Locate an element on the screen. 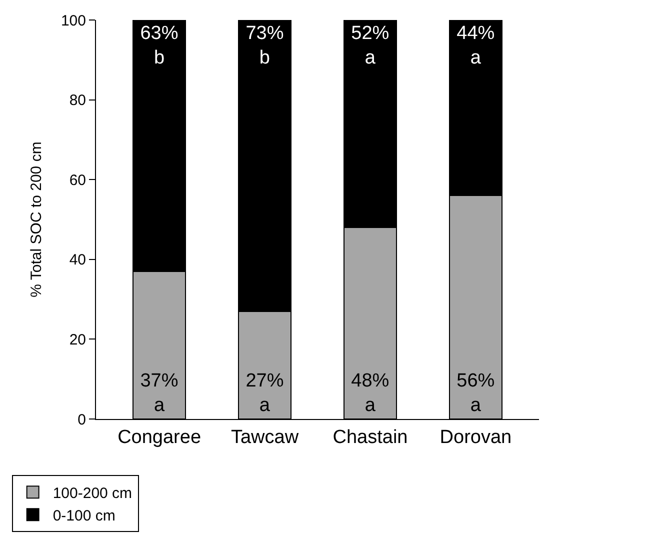 The width and height of the screenshot is (649, 559). y-tick-label: 60 is located at coordinates (77, 180).